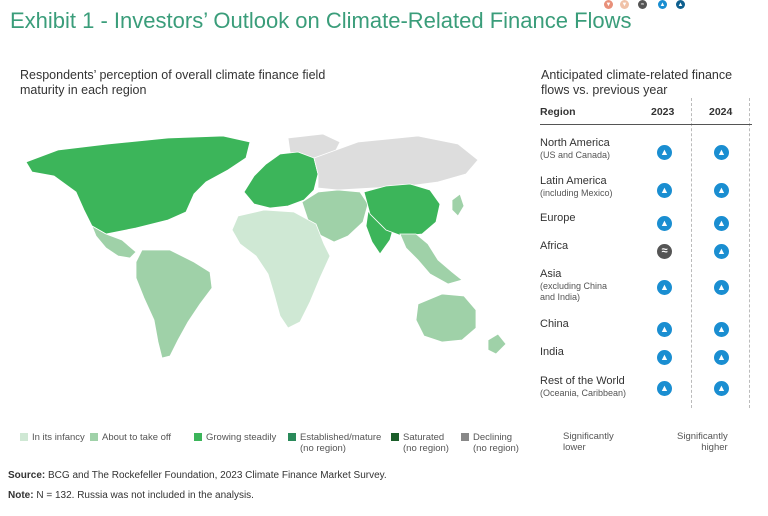 This screenshot has height=516, width=768. What do you see at coordinates (426, 443) in the screenshot?
I see `legend-label: Saturated (no region)` at bounding box center [426, 443].